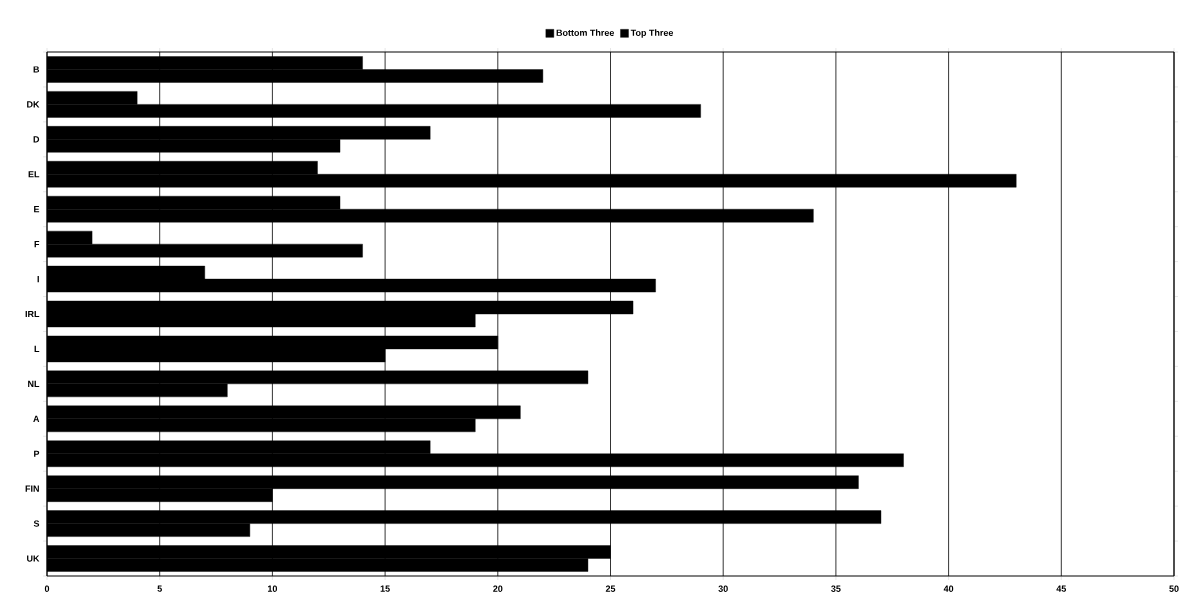  Describe the element at coordinates (32, 488) in the screenshot. I see `y-tick-label: FIN` at that location.